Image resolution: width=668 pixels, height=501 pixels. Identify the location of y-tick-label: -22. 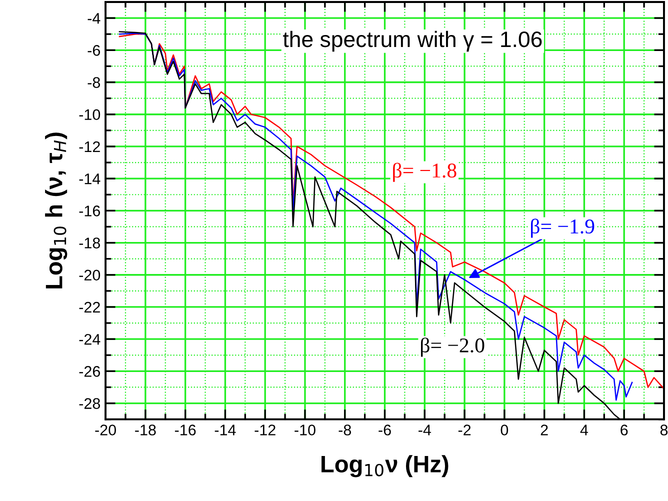
(89, 307).